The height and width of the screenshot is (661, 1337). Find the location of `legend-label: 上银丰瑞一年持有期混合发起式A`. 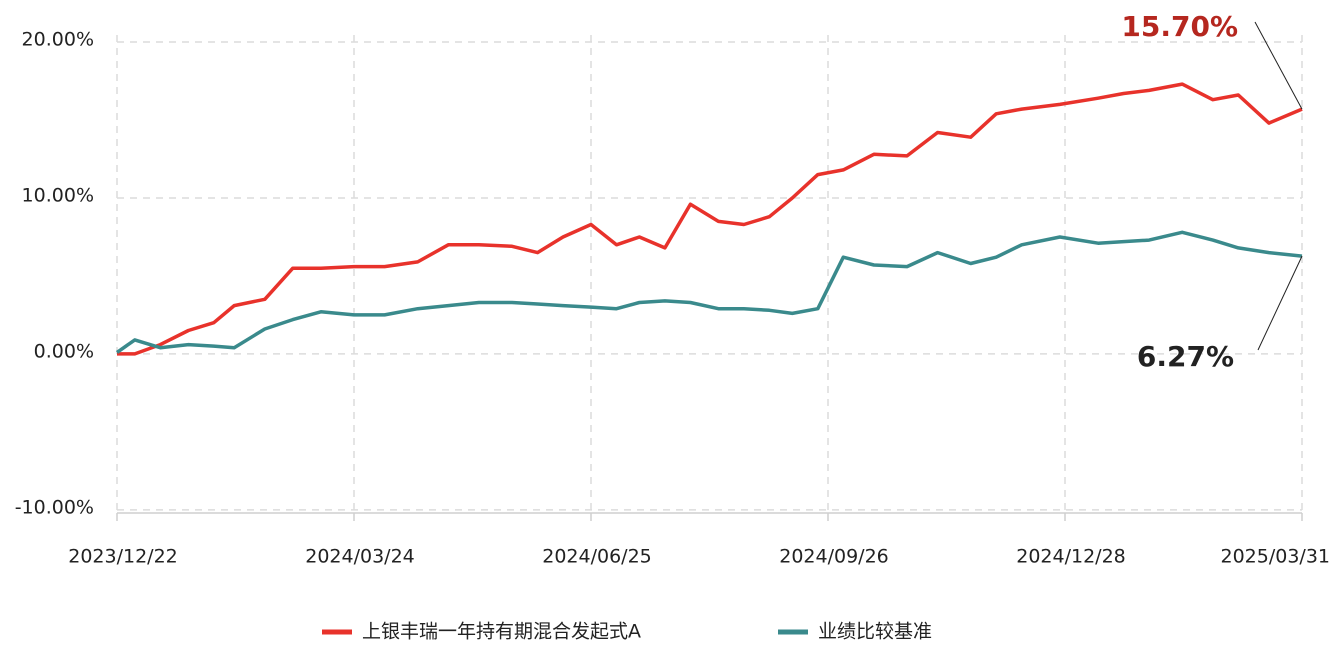

legend-label: 上银丰瑞一年持有期混合发起式A is located at coordinates (501, 632).